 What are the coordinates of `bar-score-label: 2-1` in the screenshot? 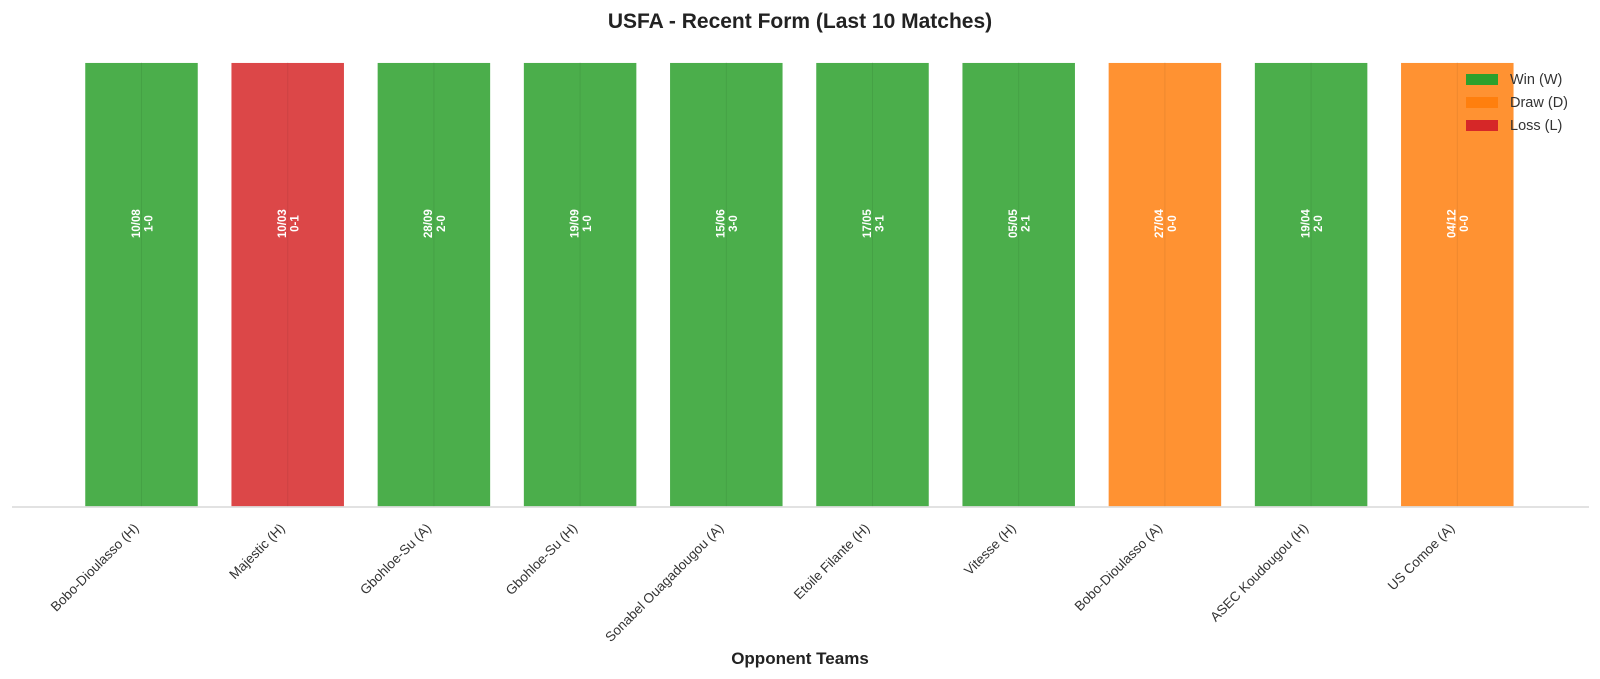 It's located at (1027, 223).